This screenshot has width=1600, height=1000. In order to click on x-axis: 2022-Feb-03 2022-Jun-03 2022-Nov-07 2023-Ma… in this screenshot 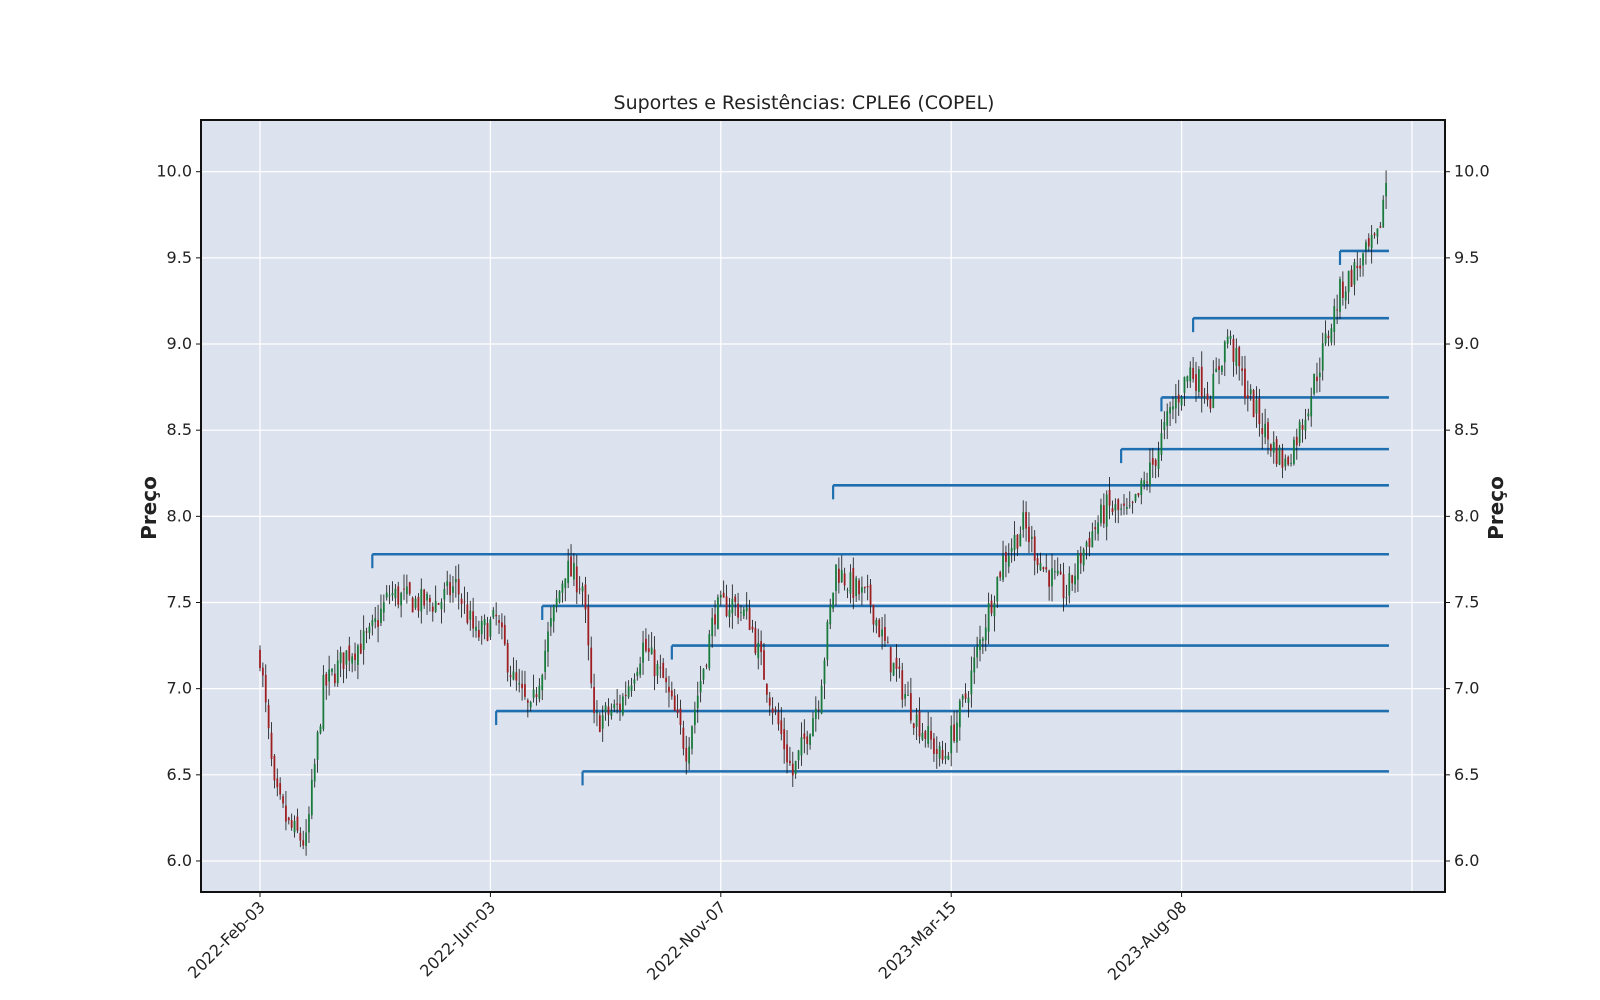, I will do `click(687, 938)`.